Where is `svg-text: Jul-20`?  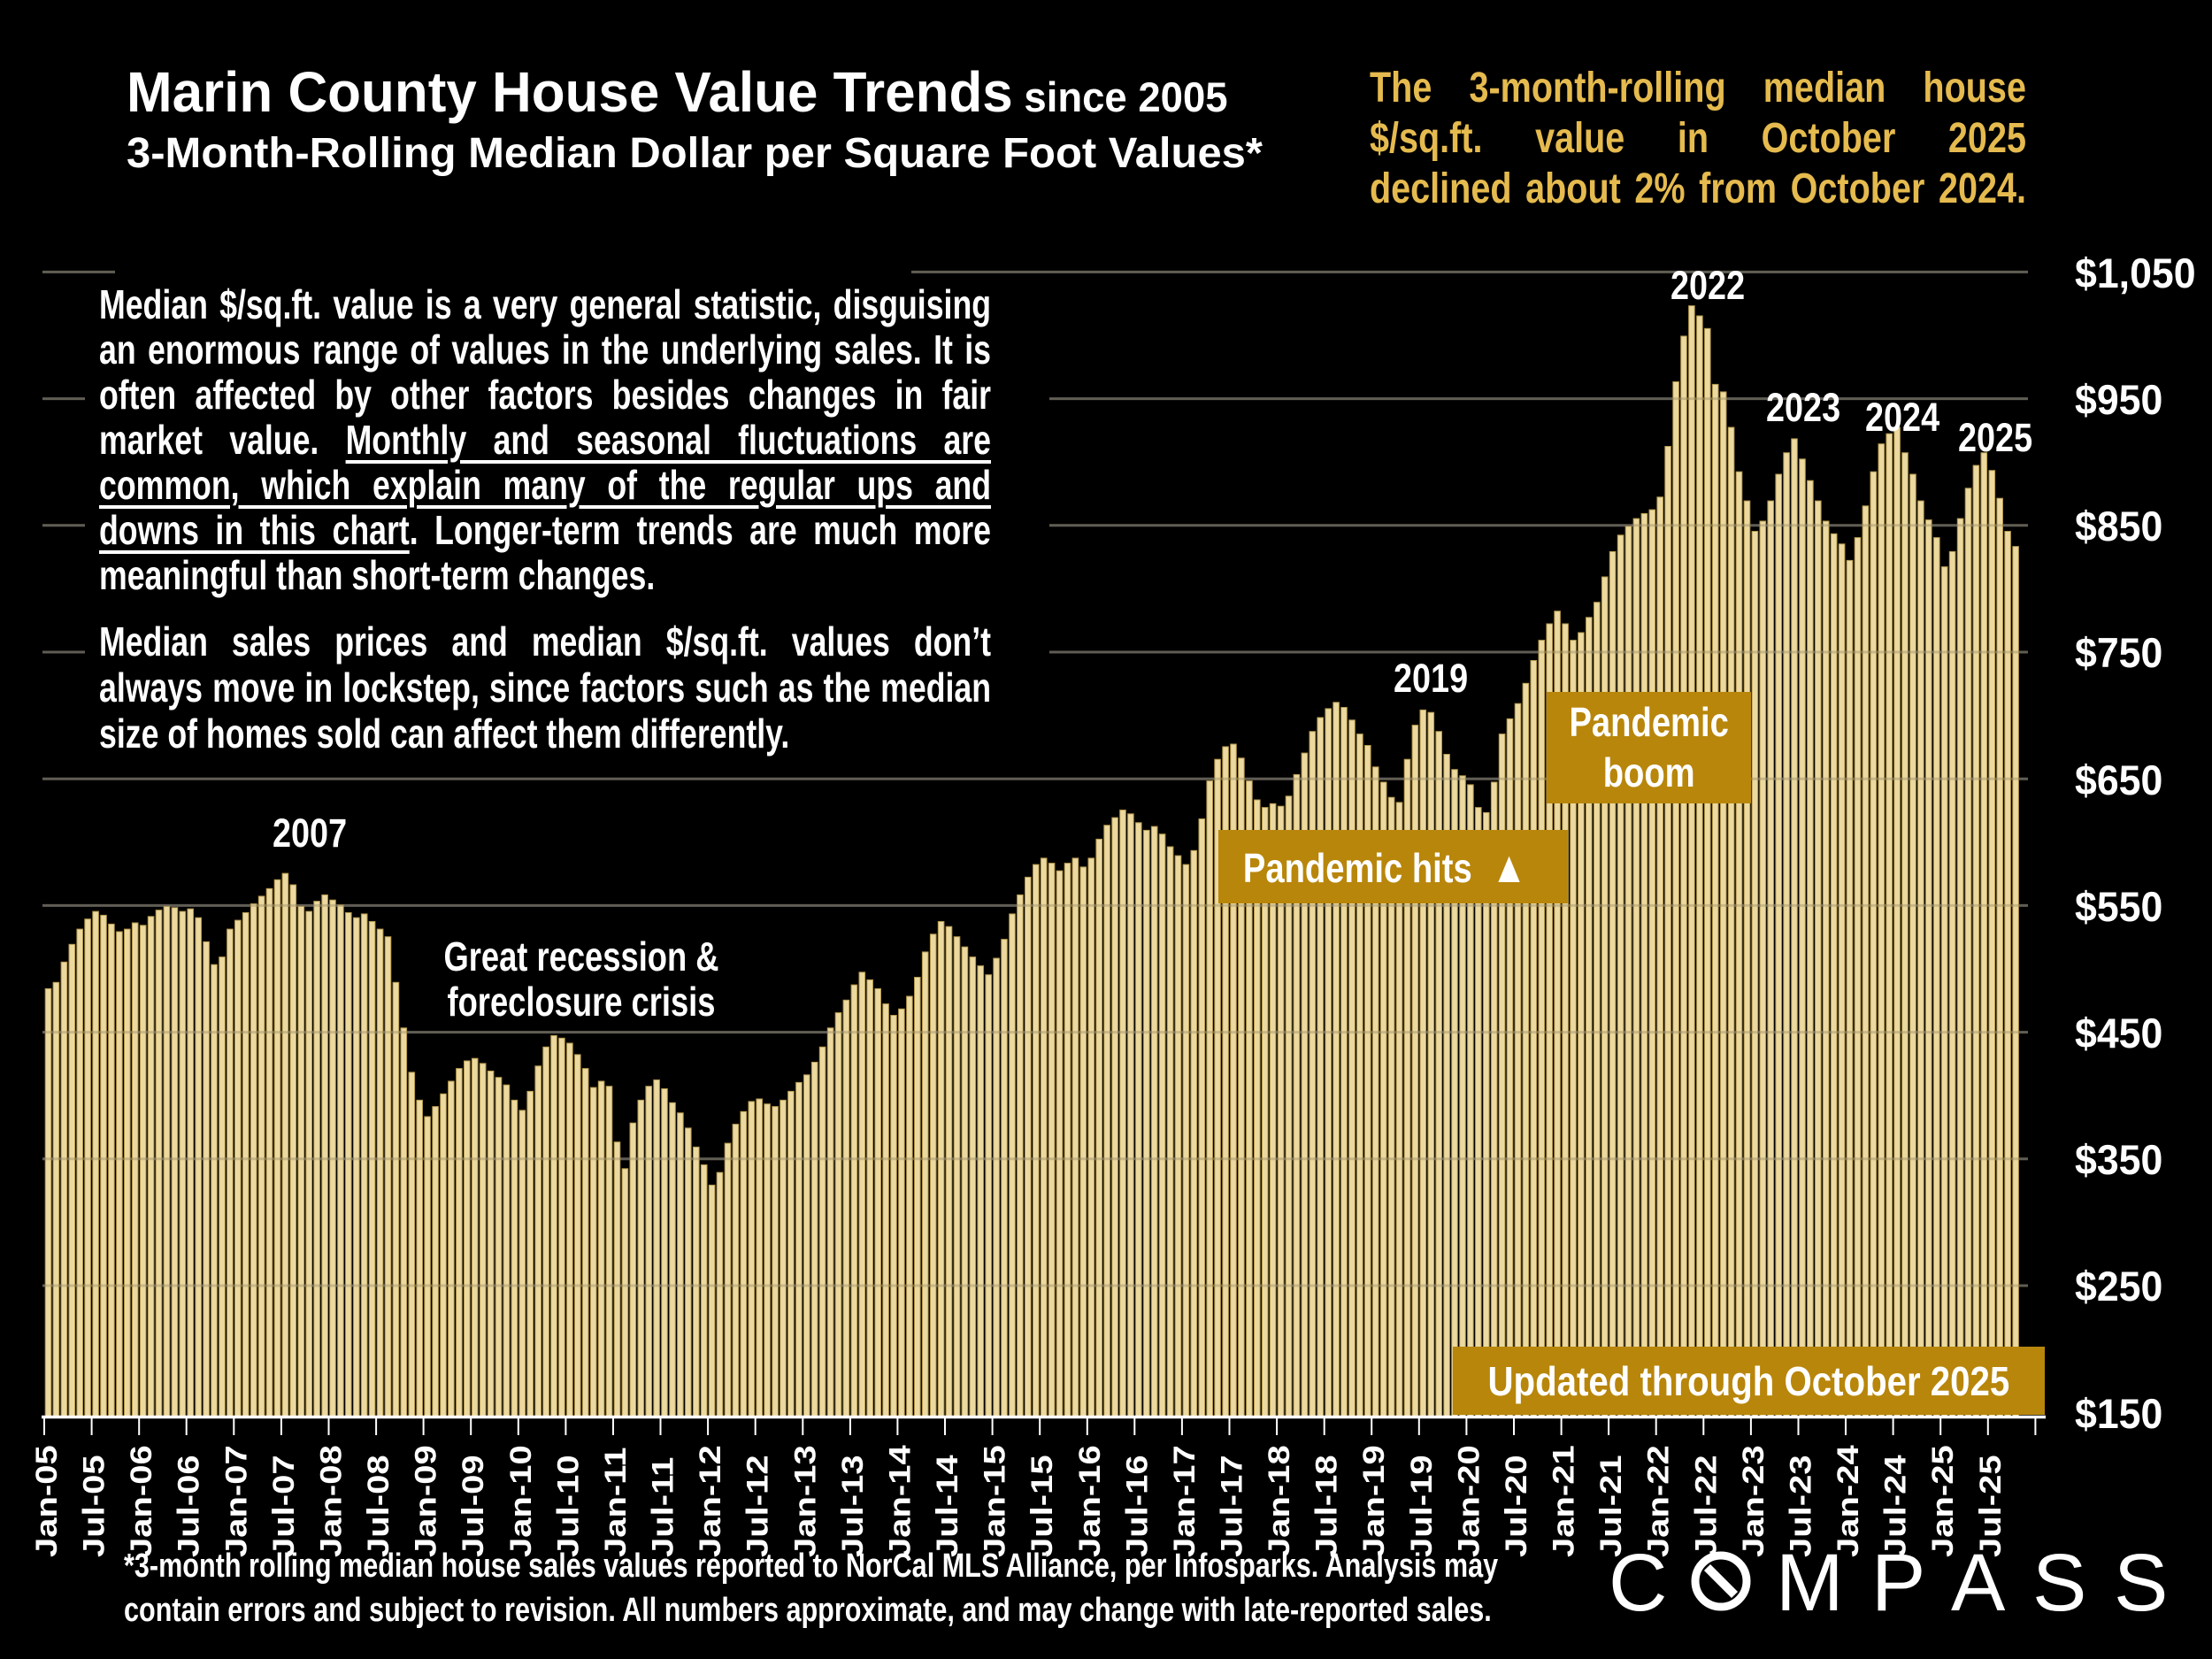 svg-text: Jul-20 is located at coordinates (1516, 1506).